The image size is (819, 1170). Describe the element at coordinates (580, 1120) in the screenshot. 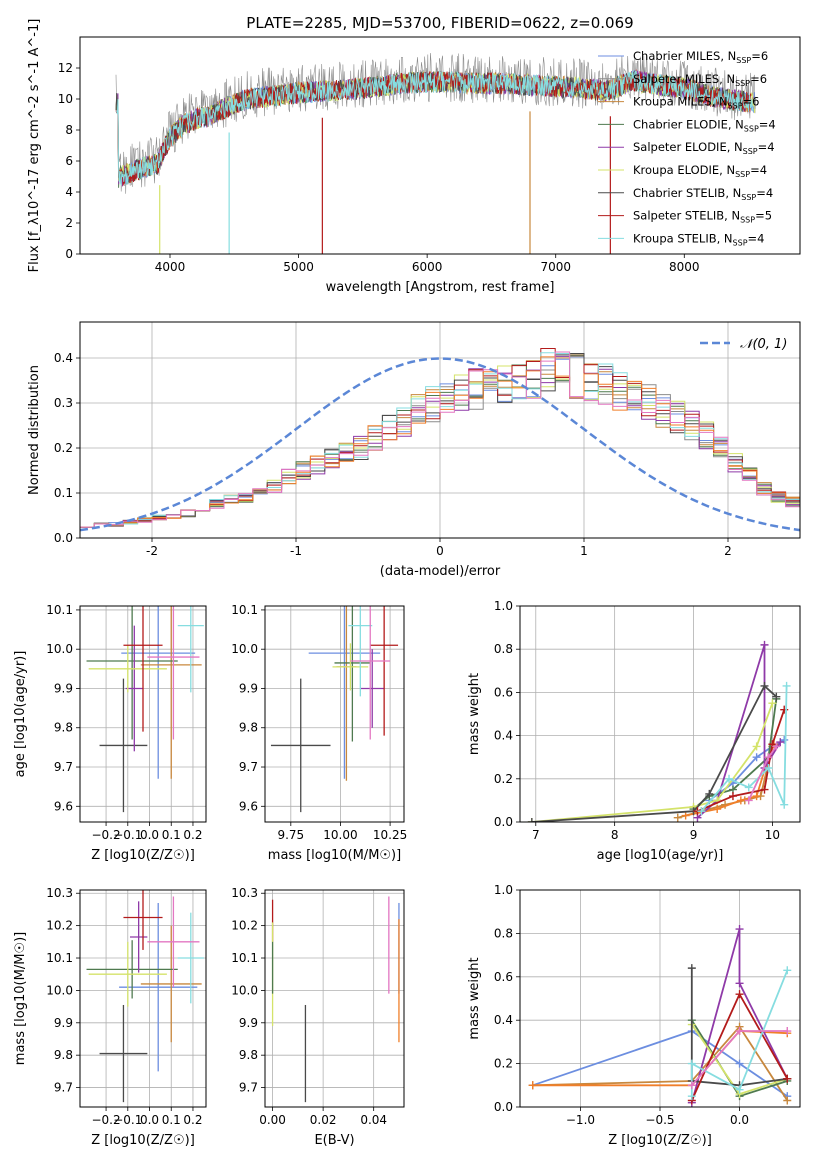

I see `x-tick-label: −1.0` at that location.